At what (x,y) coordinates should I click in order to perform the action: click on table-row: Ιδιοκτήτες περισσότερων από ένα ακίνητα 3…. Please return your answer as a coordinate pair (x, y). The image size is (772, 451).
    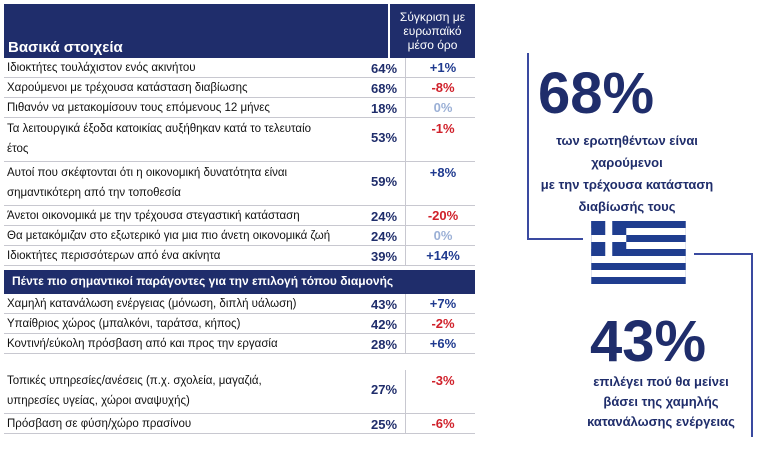
    Looking at the image, I should click on (239, 256).